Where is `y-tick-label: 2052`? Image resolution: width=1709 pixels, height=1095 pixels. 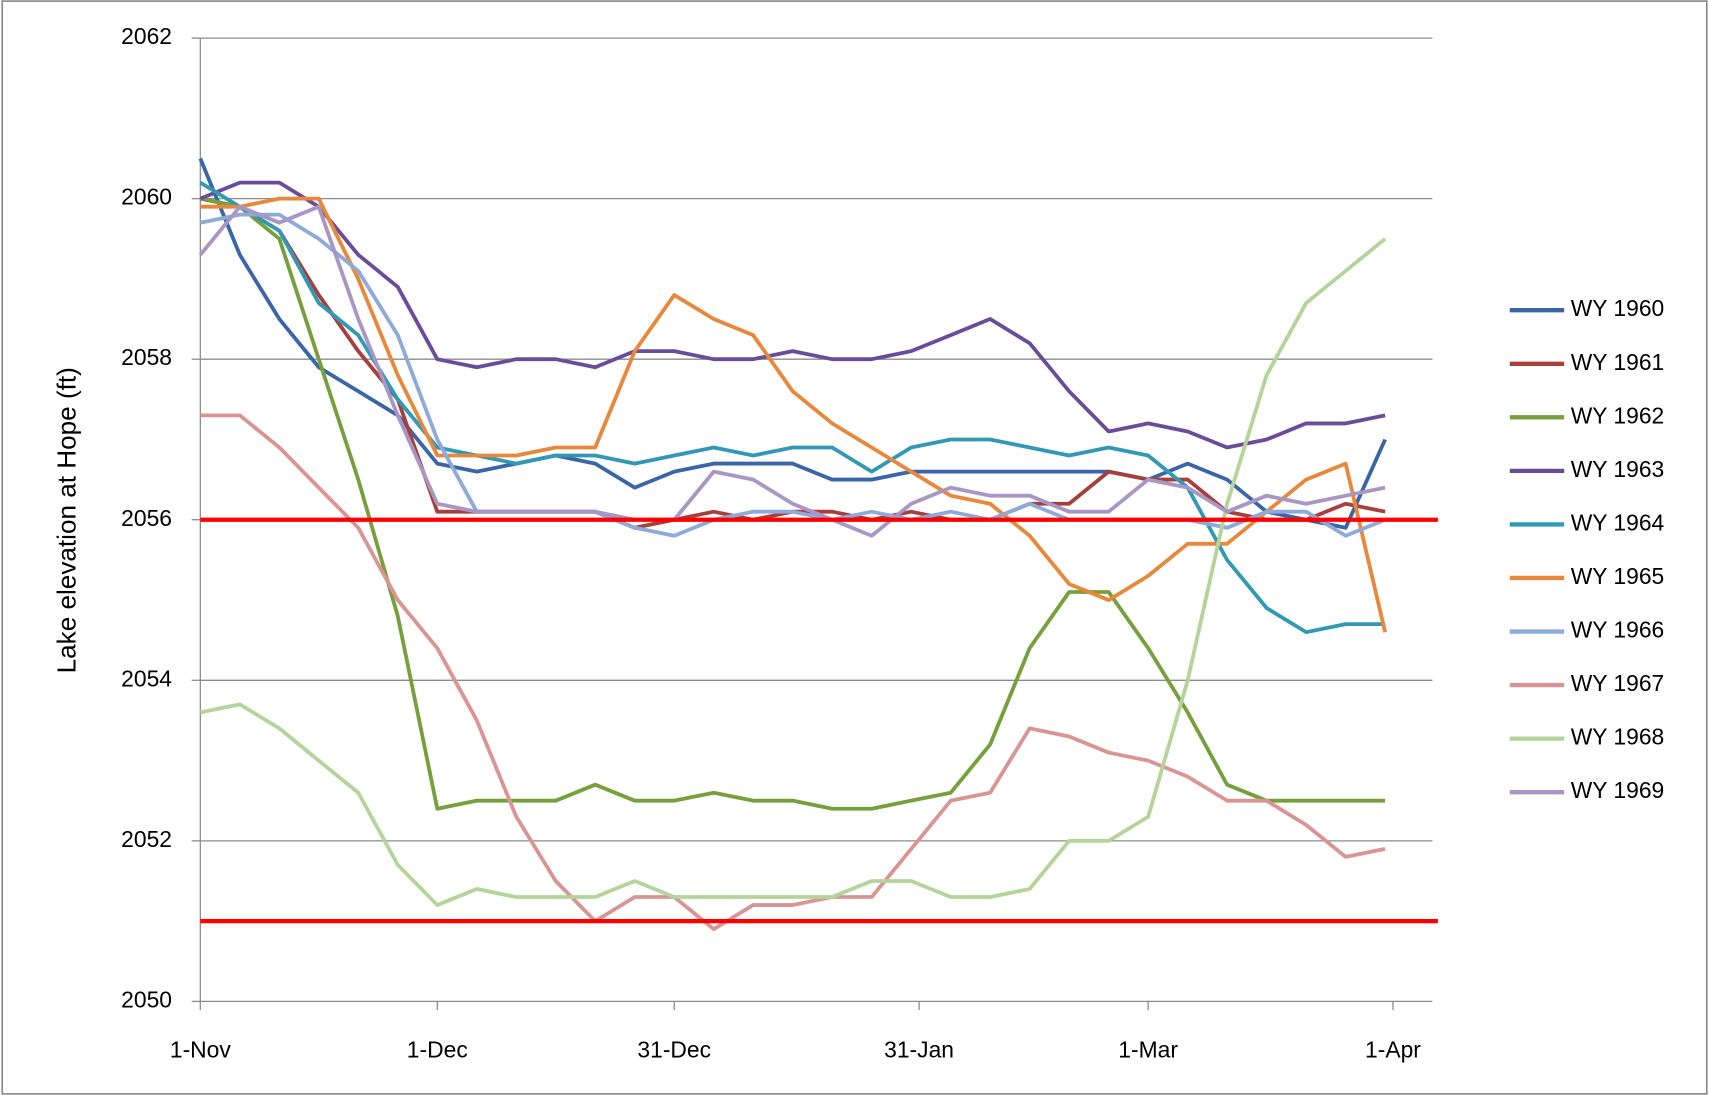
y-tick-label: 2052 is located at coordinates (146, 839).